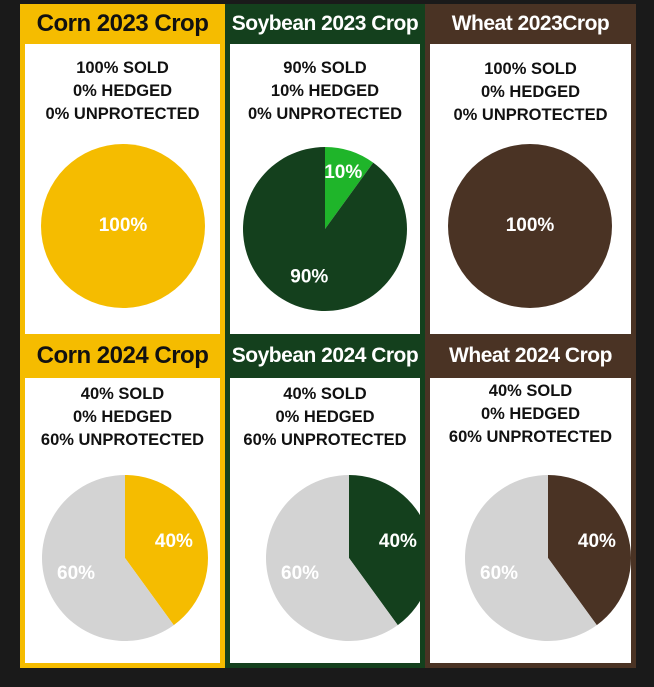 The height and width of the screenshot is (687, 654). Describe the element at coordinates (325, 68) in the screenshot. I see `sold-stat: 90% SOLD` at that location.